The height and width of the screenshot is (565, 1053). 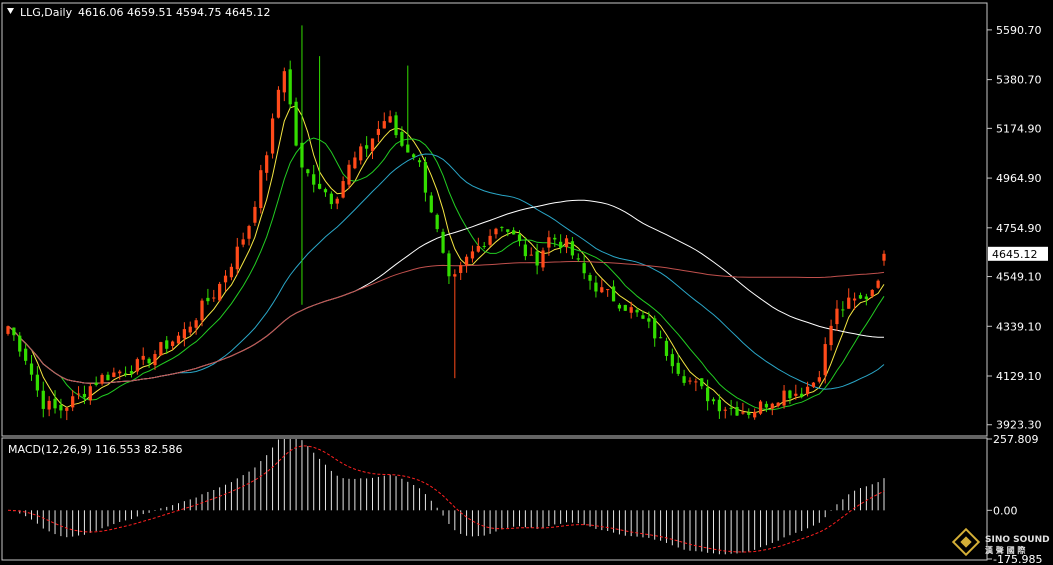 I want to click on triangle-down-icon, so click(x=10, y=11).